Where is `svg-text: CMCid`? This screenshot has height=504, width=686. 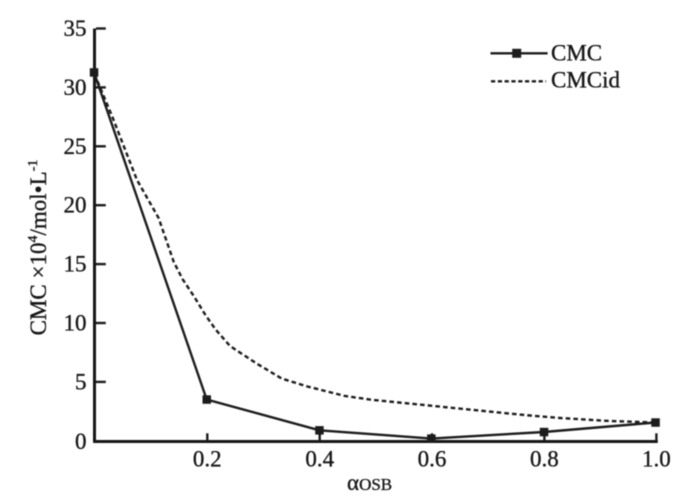
svg-text: CMCid is located at coordinates (586, 80).